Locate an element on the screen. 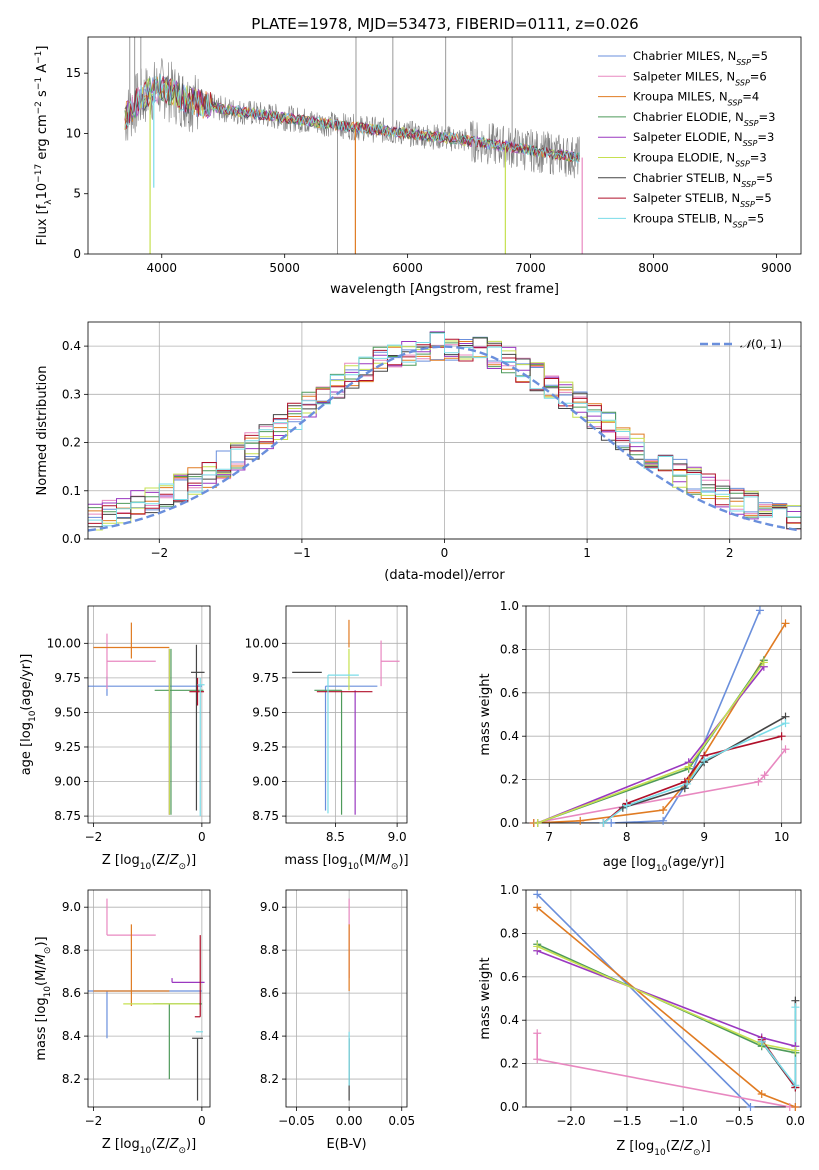 The width and height of the screenshot is (819, 1170). axis-label-part: s is located at coordinates (42, 95).